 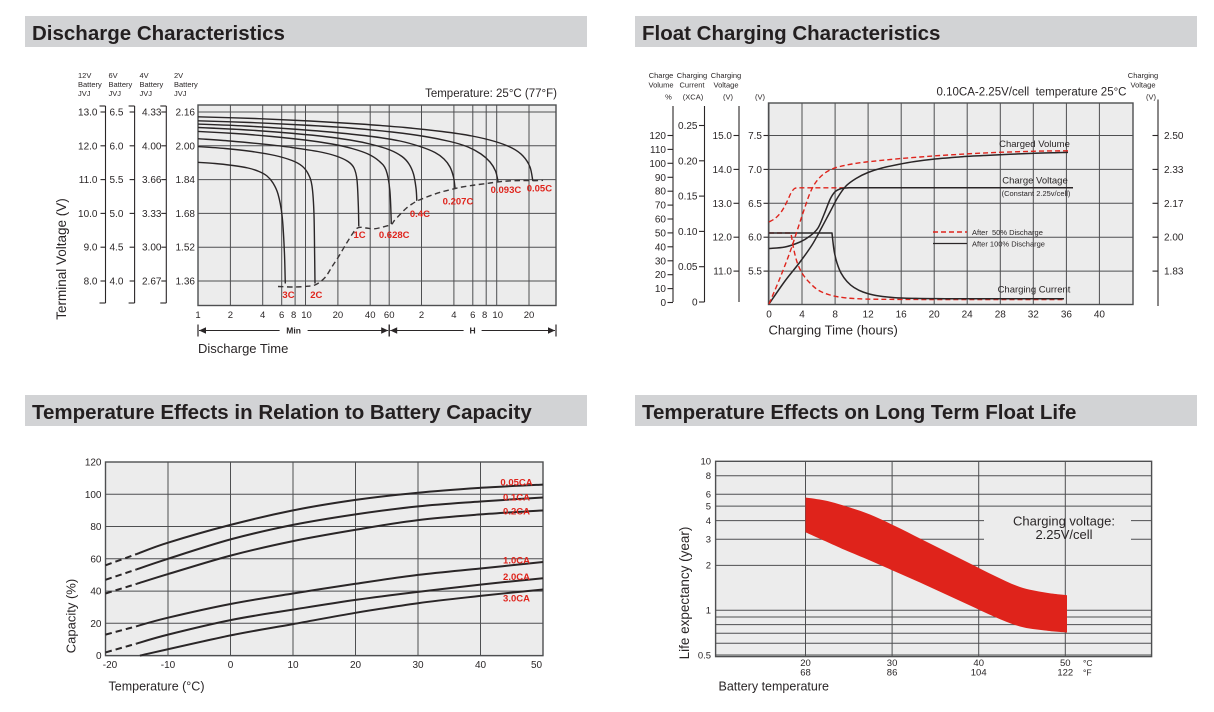 What do you see at coordinates (688, 197) in the screenshot?
I see `svg-text: 0.15` at bounding box center [688, 197].